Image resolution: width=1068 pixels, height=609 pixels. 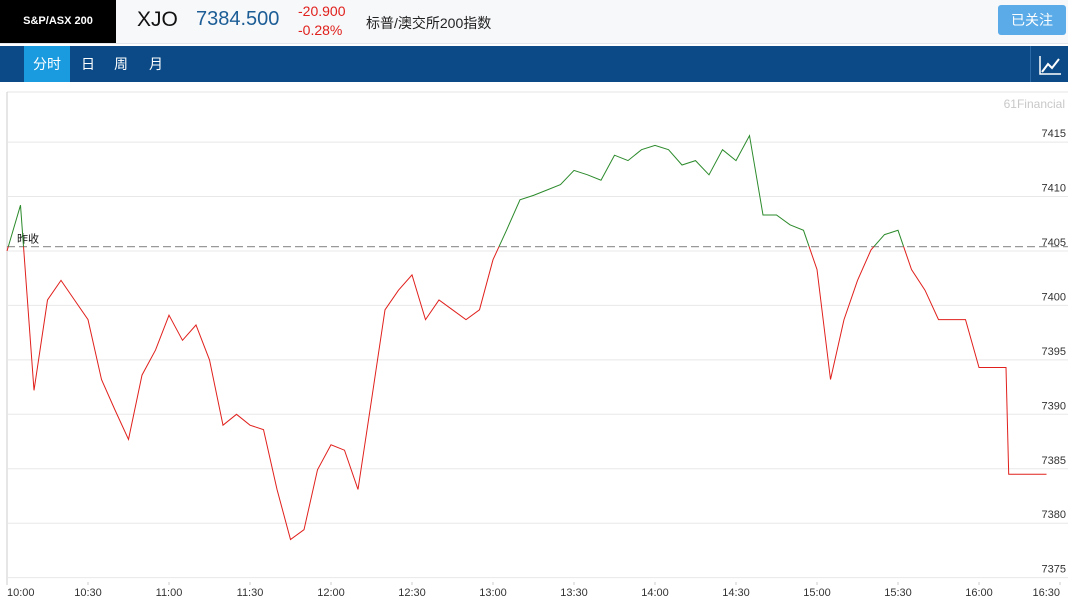 What do you see at coordinates (412, 593) in the screenshot?
I see `x-tick-label: 12:30` at bounding box center [412, 593].